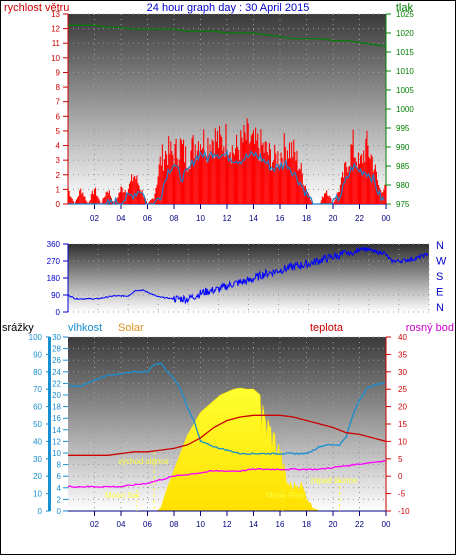 The image size is (456, 555). Describe the element at coordinates (56, 430) in the screenshot. I see `humidity-tick-label: 14` at that location.